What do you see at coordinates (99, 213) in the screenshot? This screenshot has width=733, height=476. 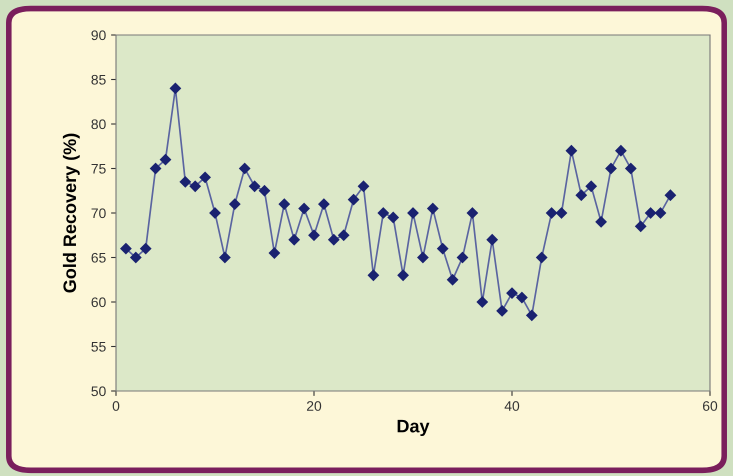 I see `y-tick-label: 70` at bounding box center [99, 213].